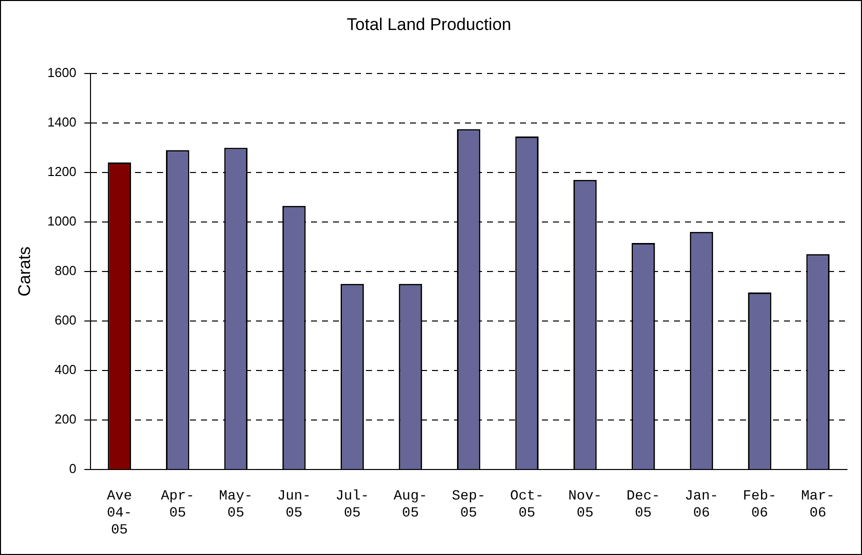 The image size is (862, 555). What do you see at coordinates (61, 221) in the screenshot?
I see `y-tick-label: 1000` at bounding box center [61, 221].